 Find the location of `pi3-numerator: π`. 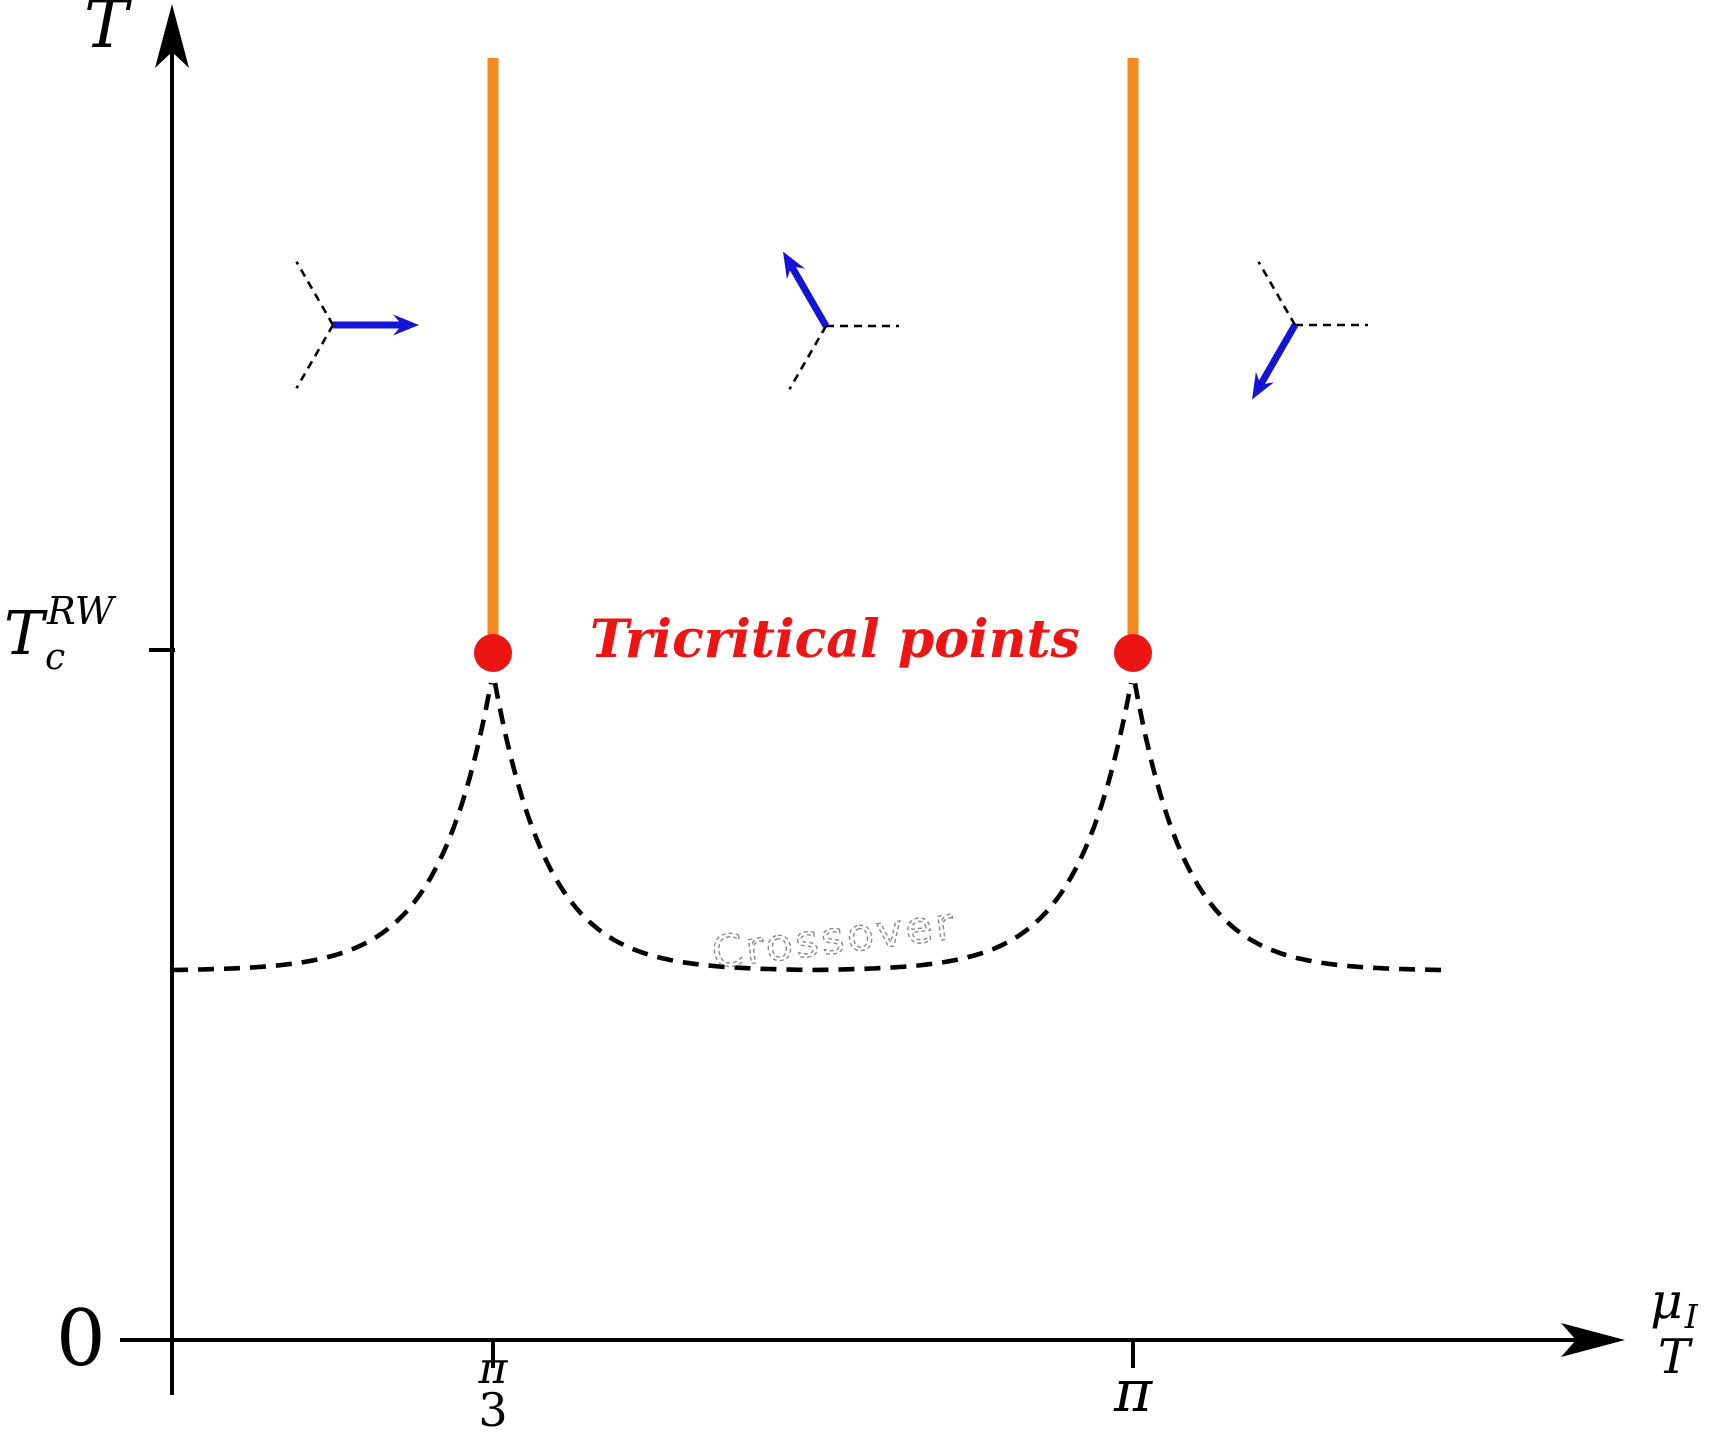

pi3-numerator: π is located at coordinates (493, 1368).